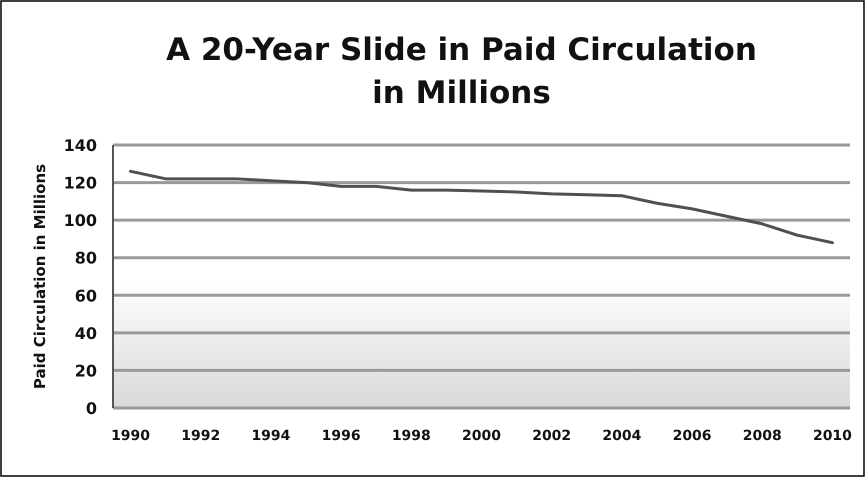 This screenshot has height=477, width=865. Describe the element at coordinates (200, 436) in the screenshot. I see `x-tick-label: 1992` at that location.